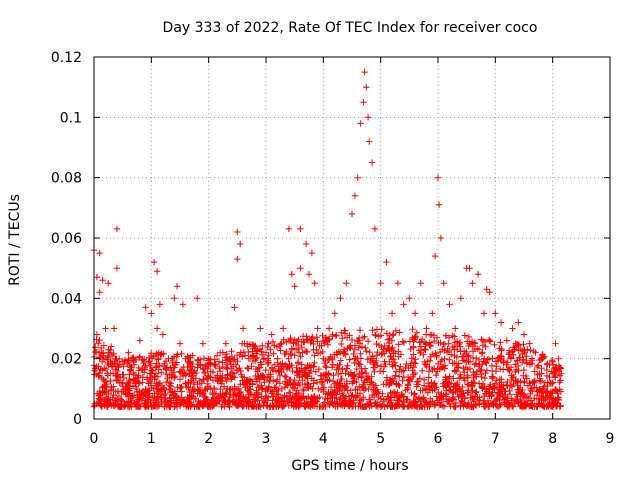 The height and width of the screenshot is (480, 640). What do you see at coordinates (66, 299) in the screenshot?
I see `y-tick-label: 0.04` at bounding box center [66, 299].